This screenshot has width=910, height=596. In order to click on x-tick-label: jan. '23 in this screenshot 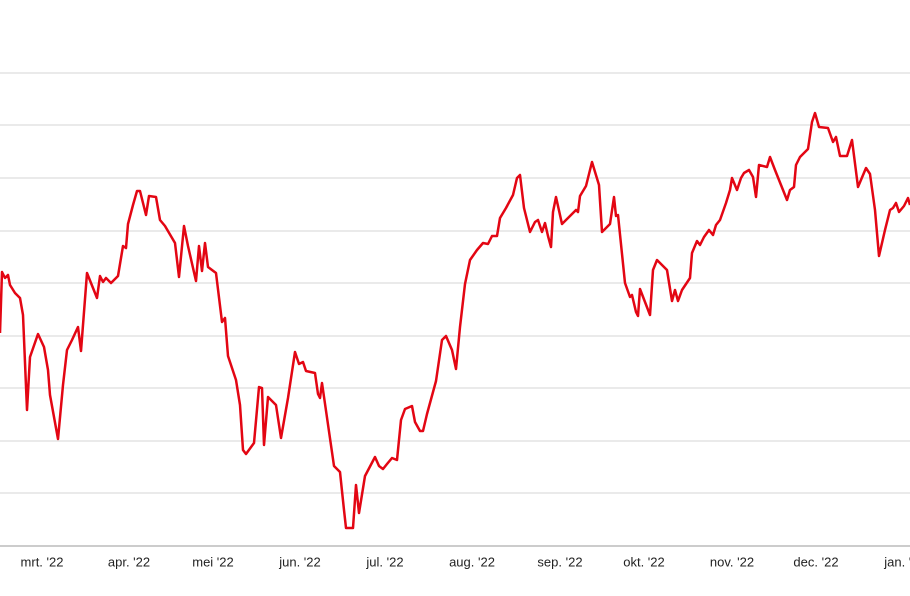, I will do `click(896, 561)`.